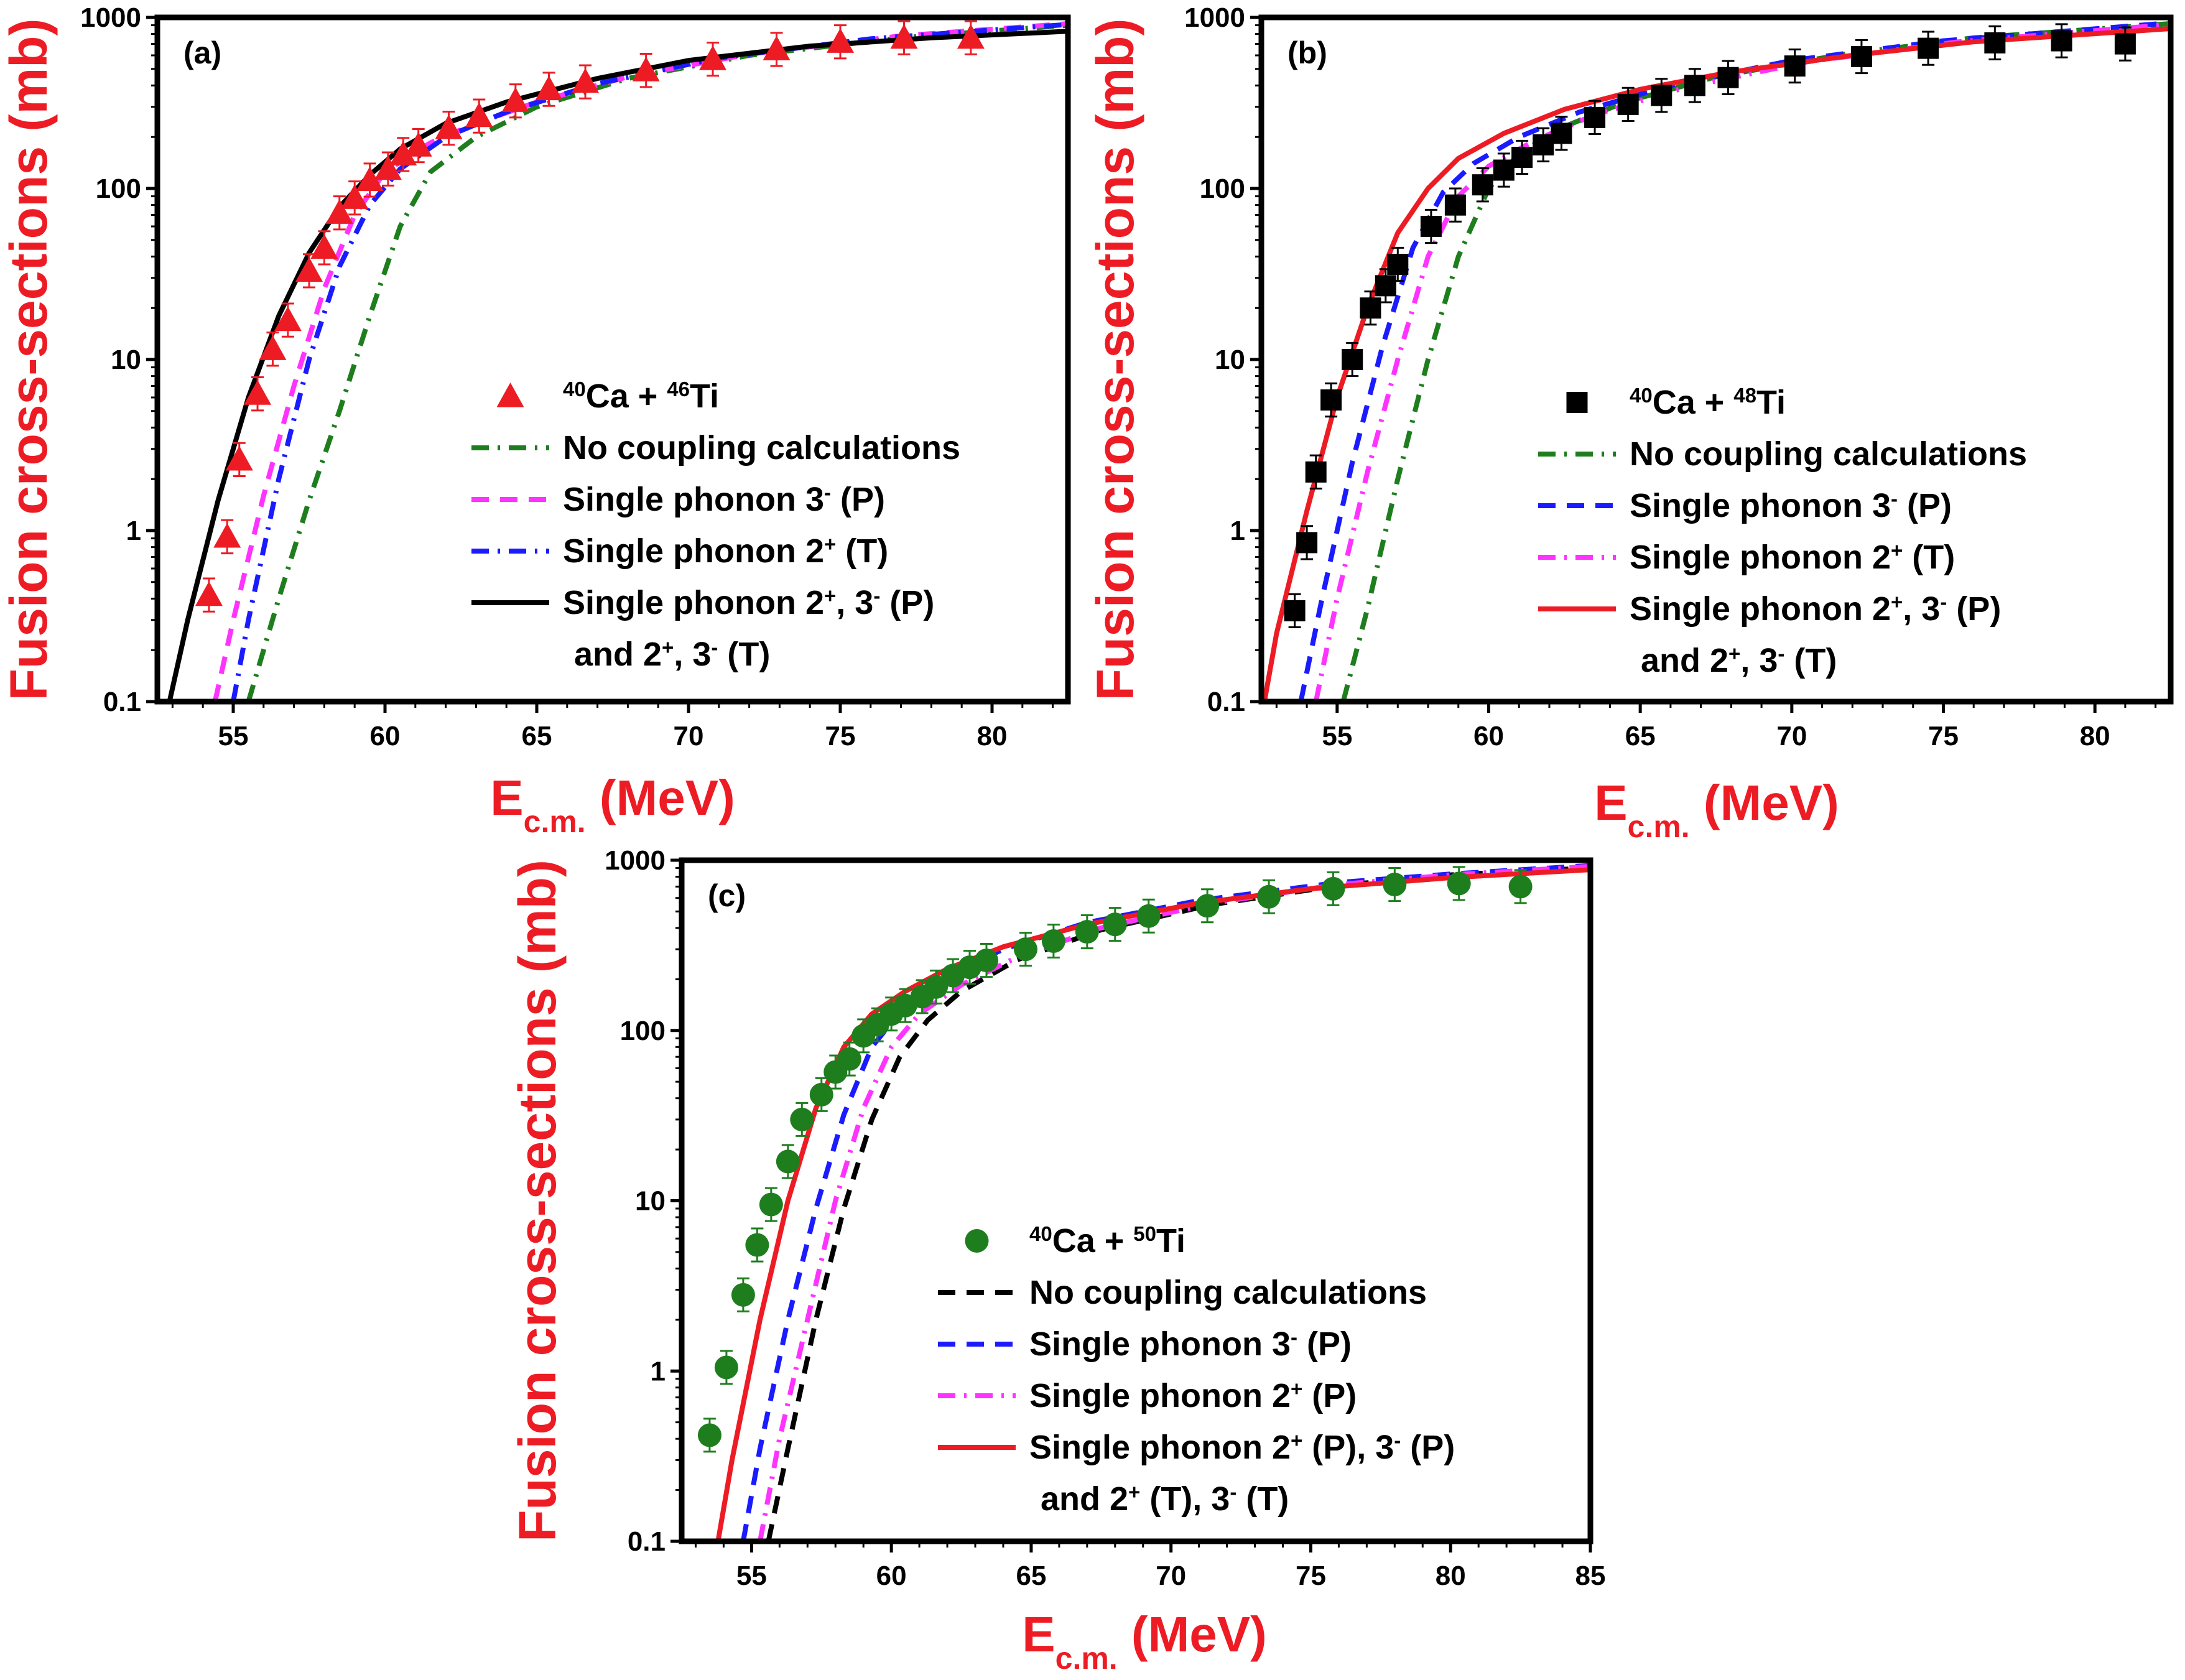  I want to click on x-tick-label: 60, so click(891, 1576).